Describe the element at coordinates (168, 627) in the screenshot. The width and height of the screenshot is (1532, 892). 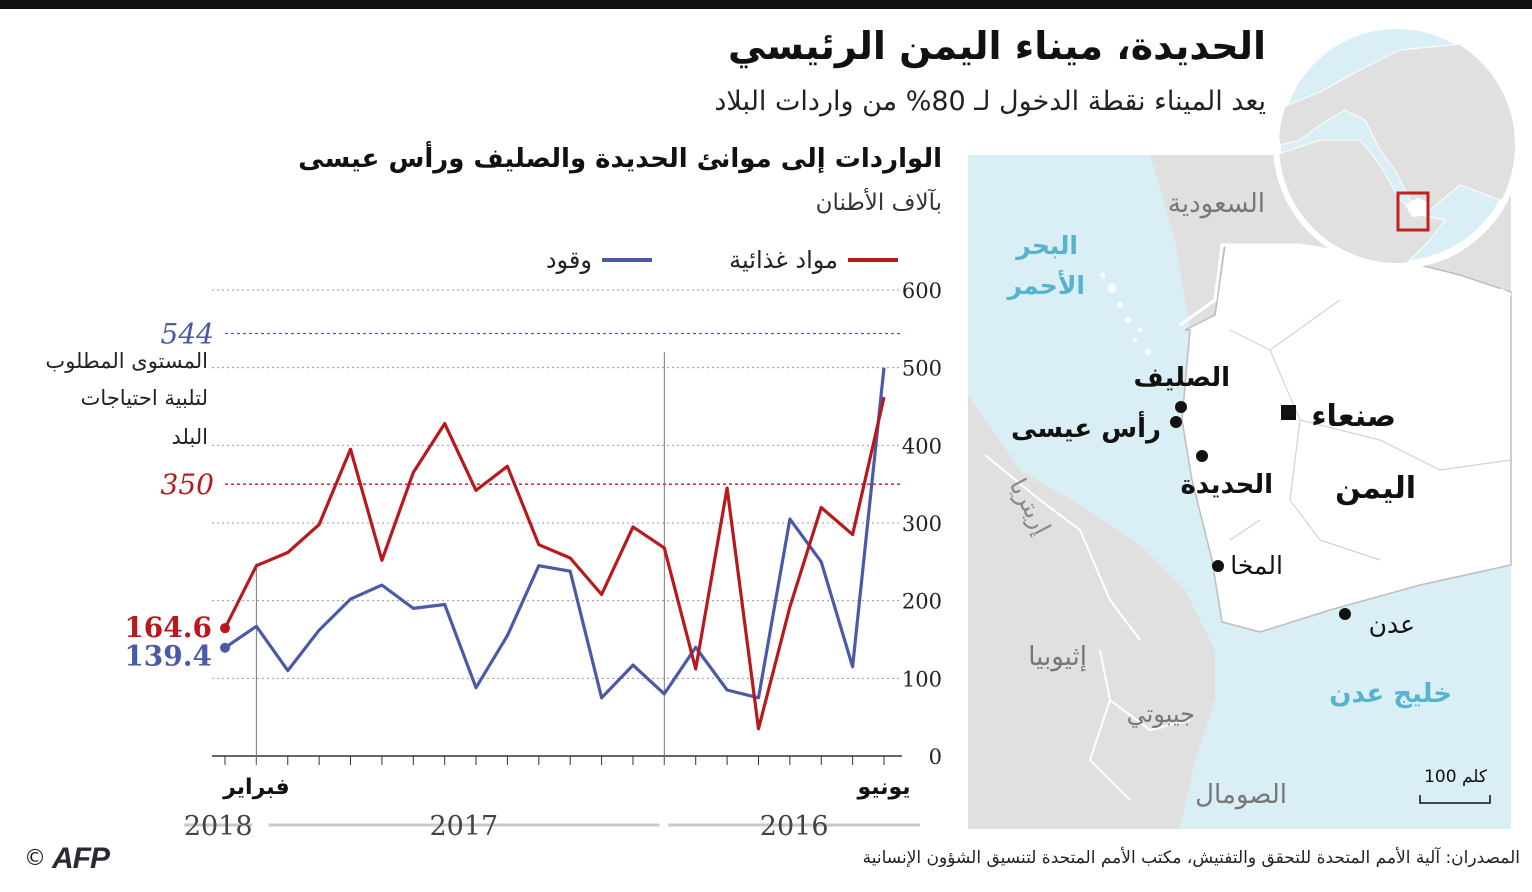
I see `end-label-food: 164.6` at that location.